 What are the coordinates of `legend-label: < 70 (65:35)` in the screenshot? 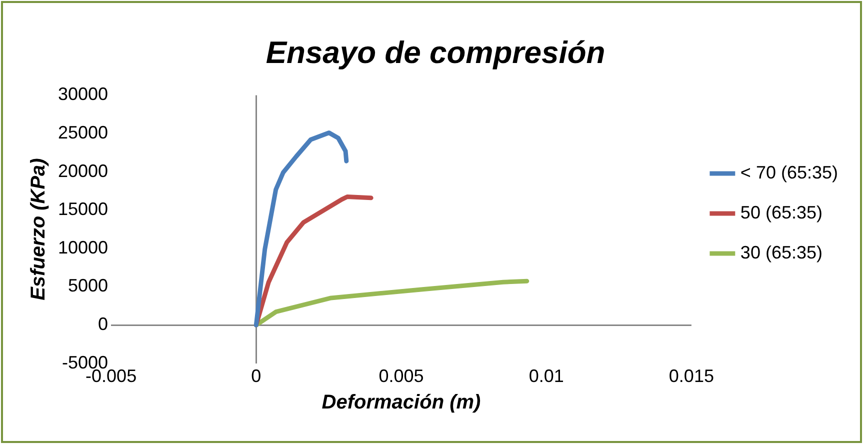 It's located at (789, 172).